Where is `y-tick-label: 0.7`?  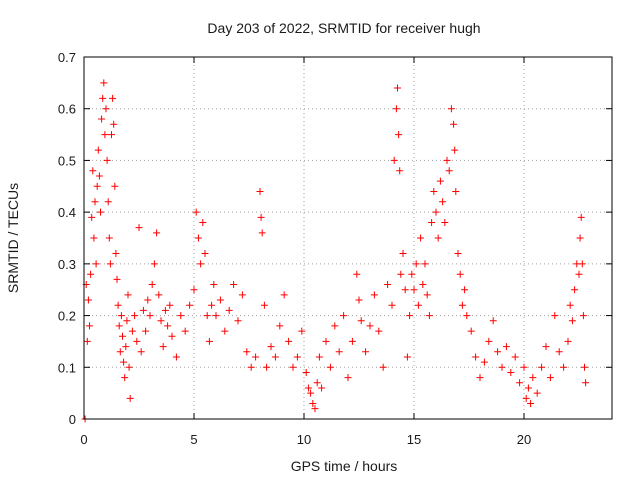
y-tick-label: 0.7 is located at coordinates (67, 57).